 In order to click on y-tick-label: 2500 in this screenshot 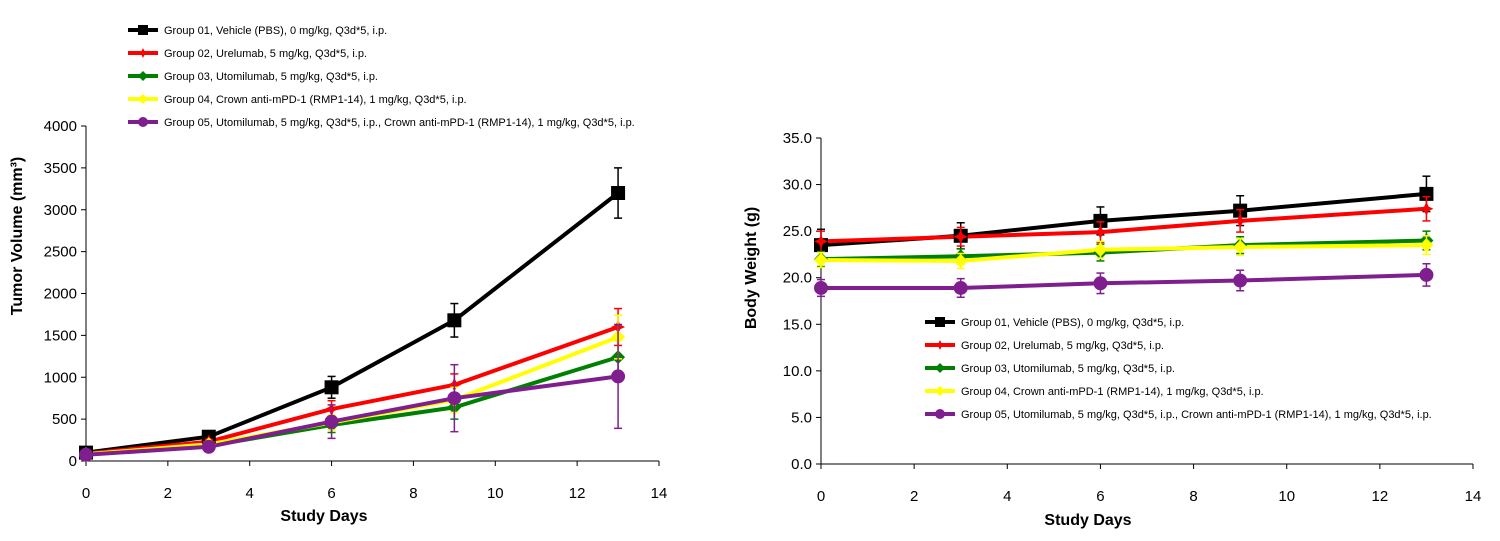, I will do `click(60, 252)`.